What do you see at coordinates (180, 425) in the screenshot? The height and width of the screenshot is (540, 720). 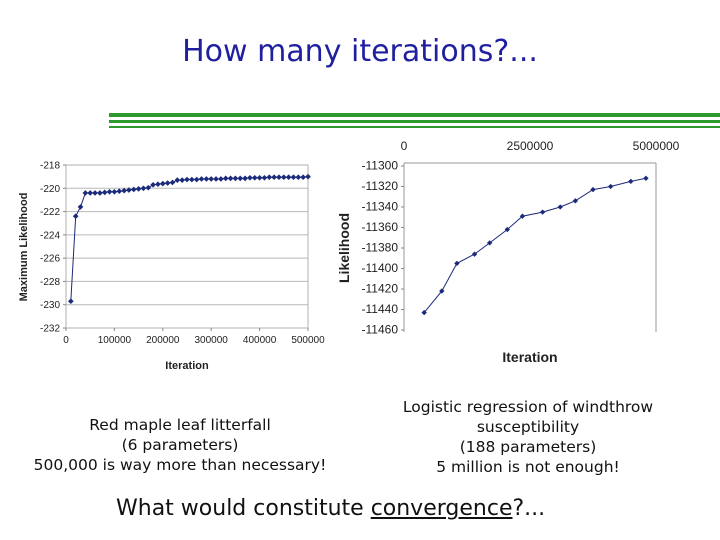 I see `caption-line: Red maple leaf litterfall` at bounding box center [180, 425].